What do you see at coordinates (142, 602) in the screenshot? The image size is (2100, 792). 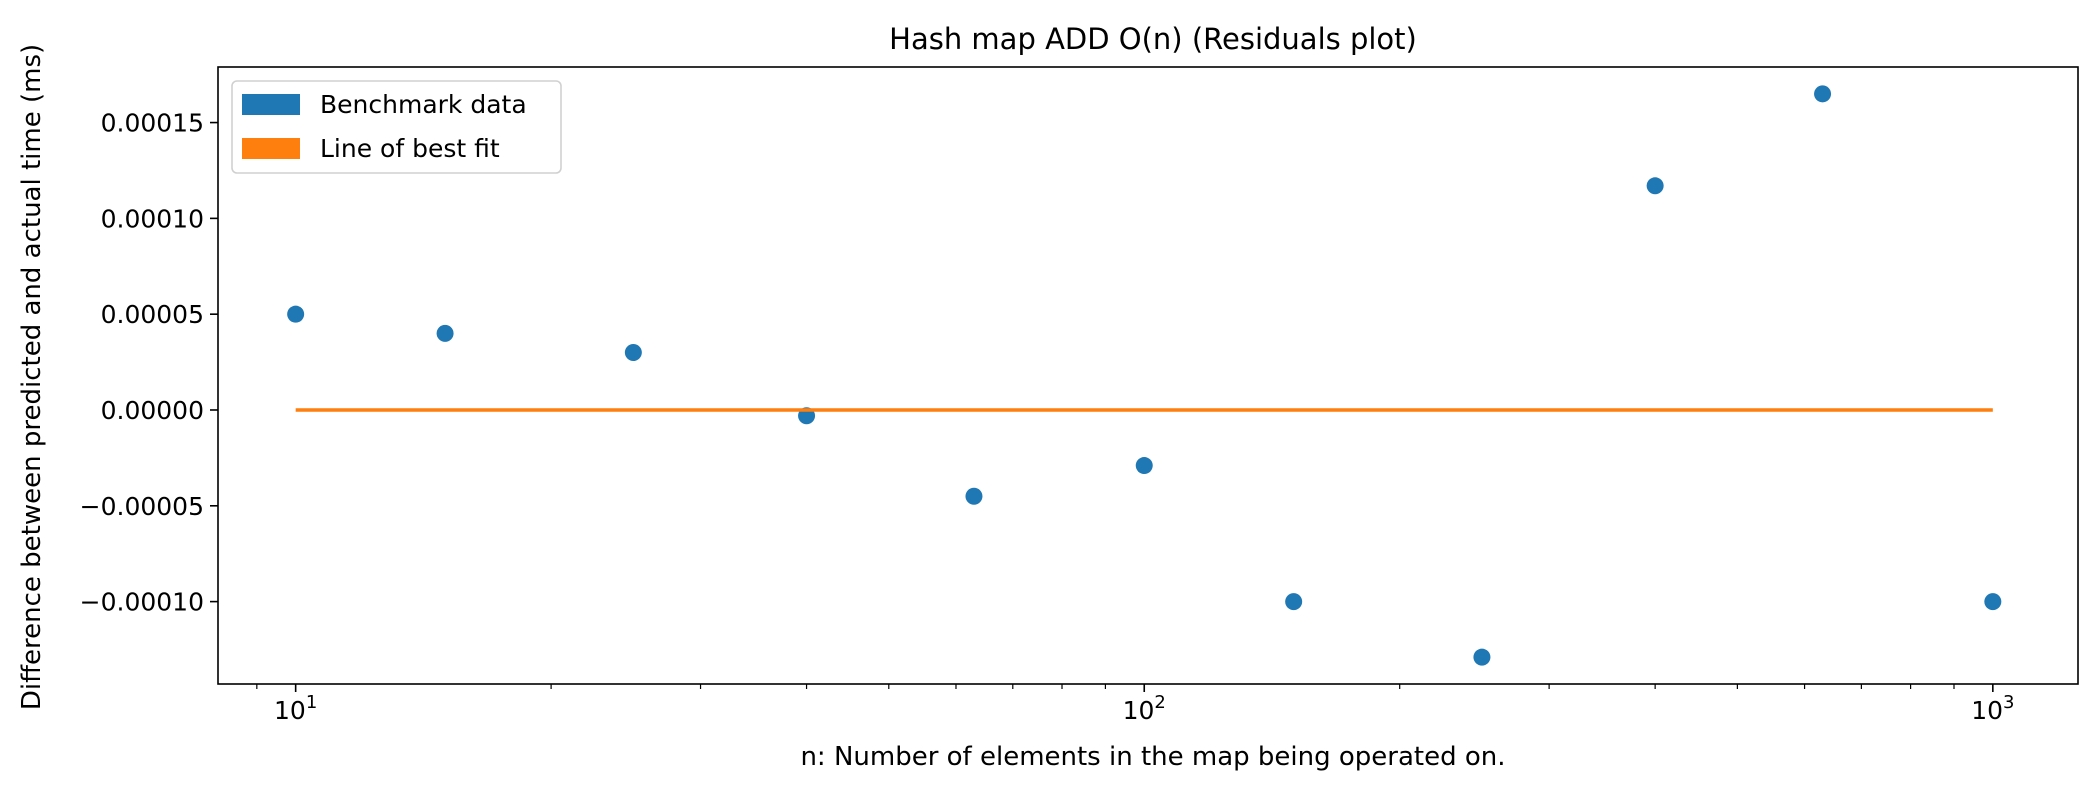 I see `y-tick-label: −0.00010` at bounding box center [142, 602].